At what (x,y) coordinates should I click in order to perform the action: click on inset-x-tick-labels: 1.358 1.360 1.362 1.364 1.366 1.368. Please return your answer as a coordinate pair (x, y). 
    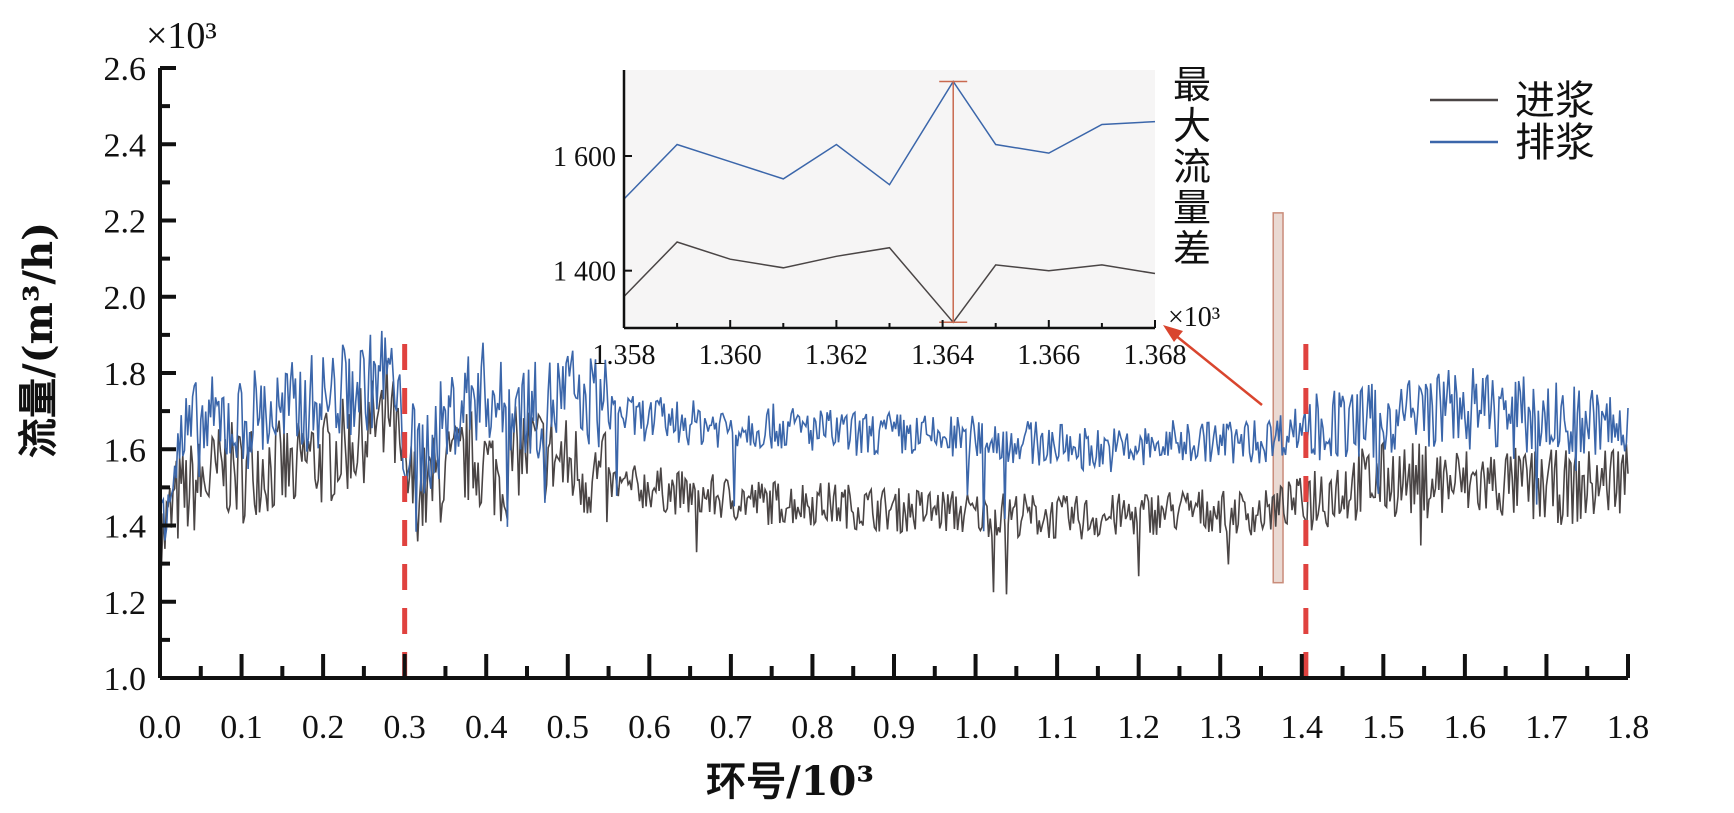
    Looking at the image, I should click on (890, 355).